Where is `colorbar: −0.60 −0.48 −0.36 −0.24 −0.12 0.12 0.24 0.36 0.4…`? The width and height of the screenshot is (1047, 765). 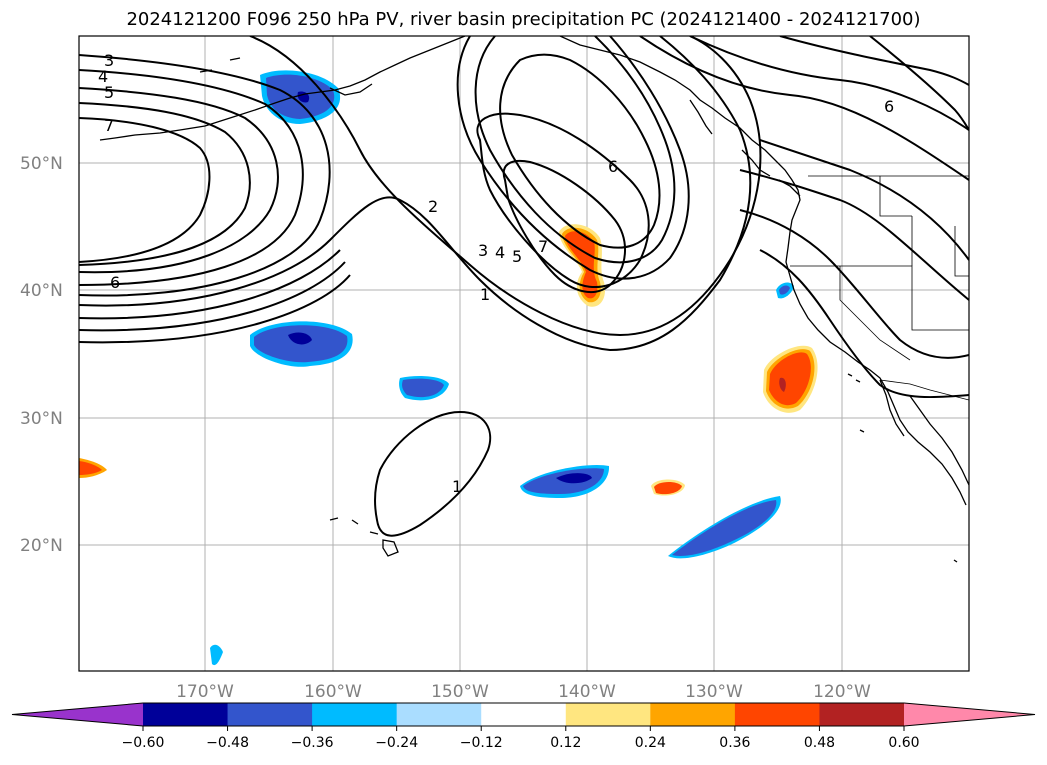
colorbar: −0.60 −0.48 −0.36 −0.24 −0.12 0.12 0.24 0.36 0.4… is located at coordinates (523, 726).